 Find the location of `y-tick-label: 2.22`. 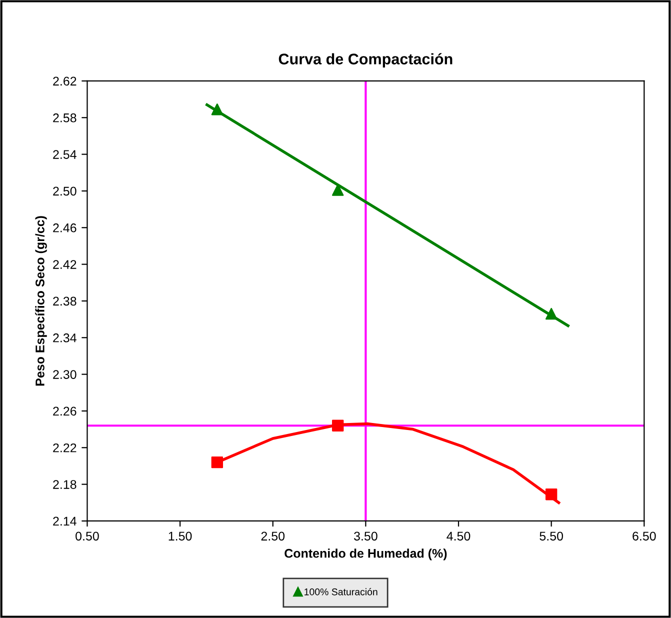

y-tick-label: 2.22 is located at coordinates (64, 447).